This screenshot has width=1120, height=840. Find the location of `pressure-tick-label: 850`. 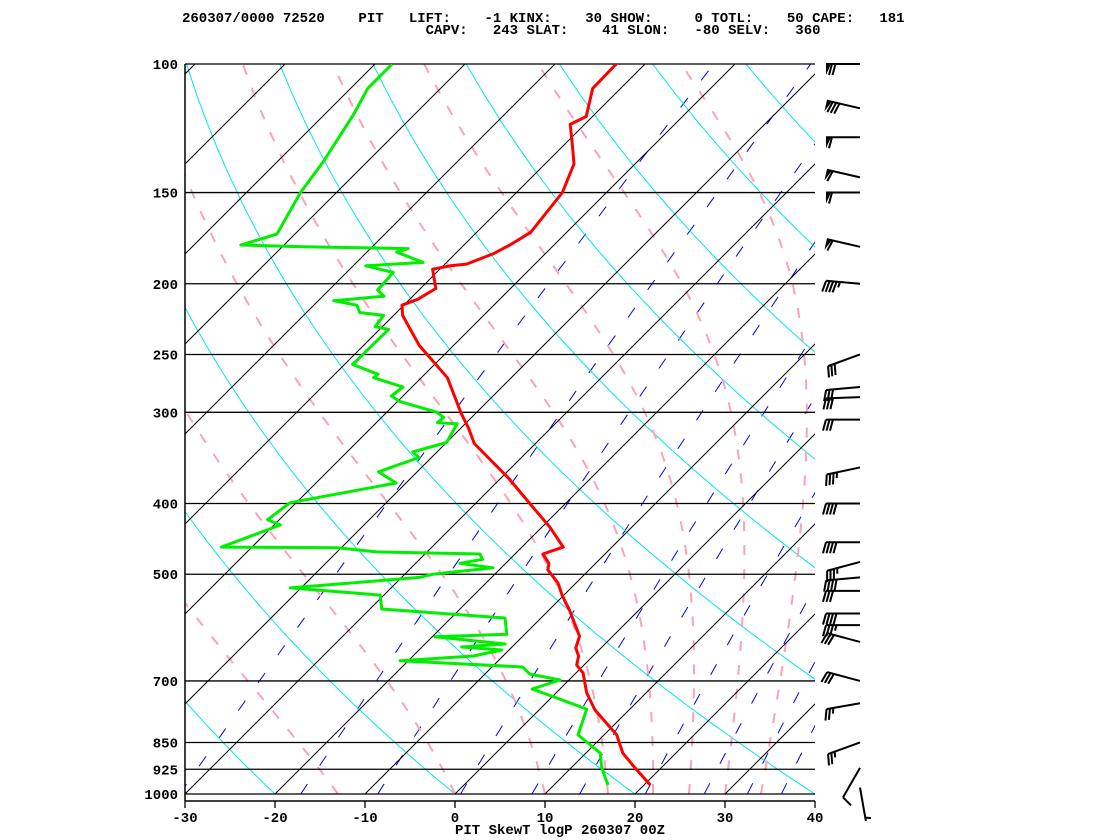

pressure-tick-label: 850 is located at coordinates (165, 744).